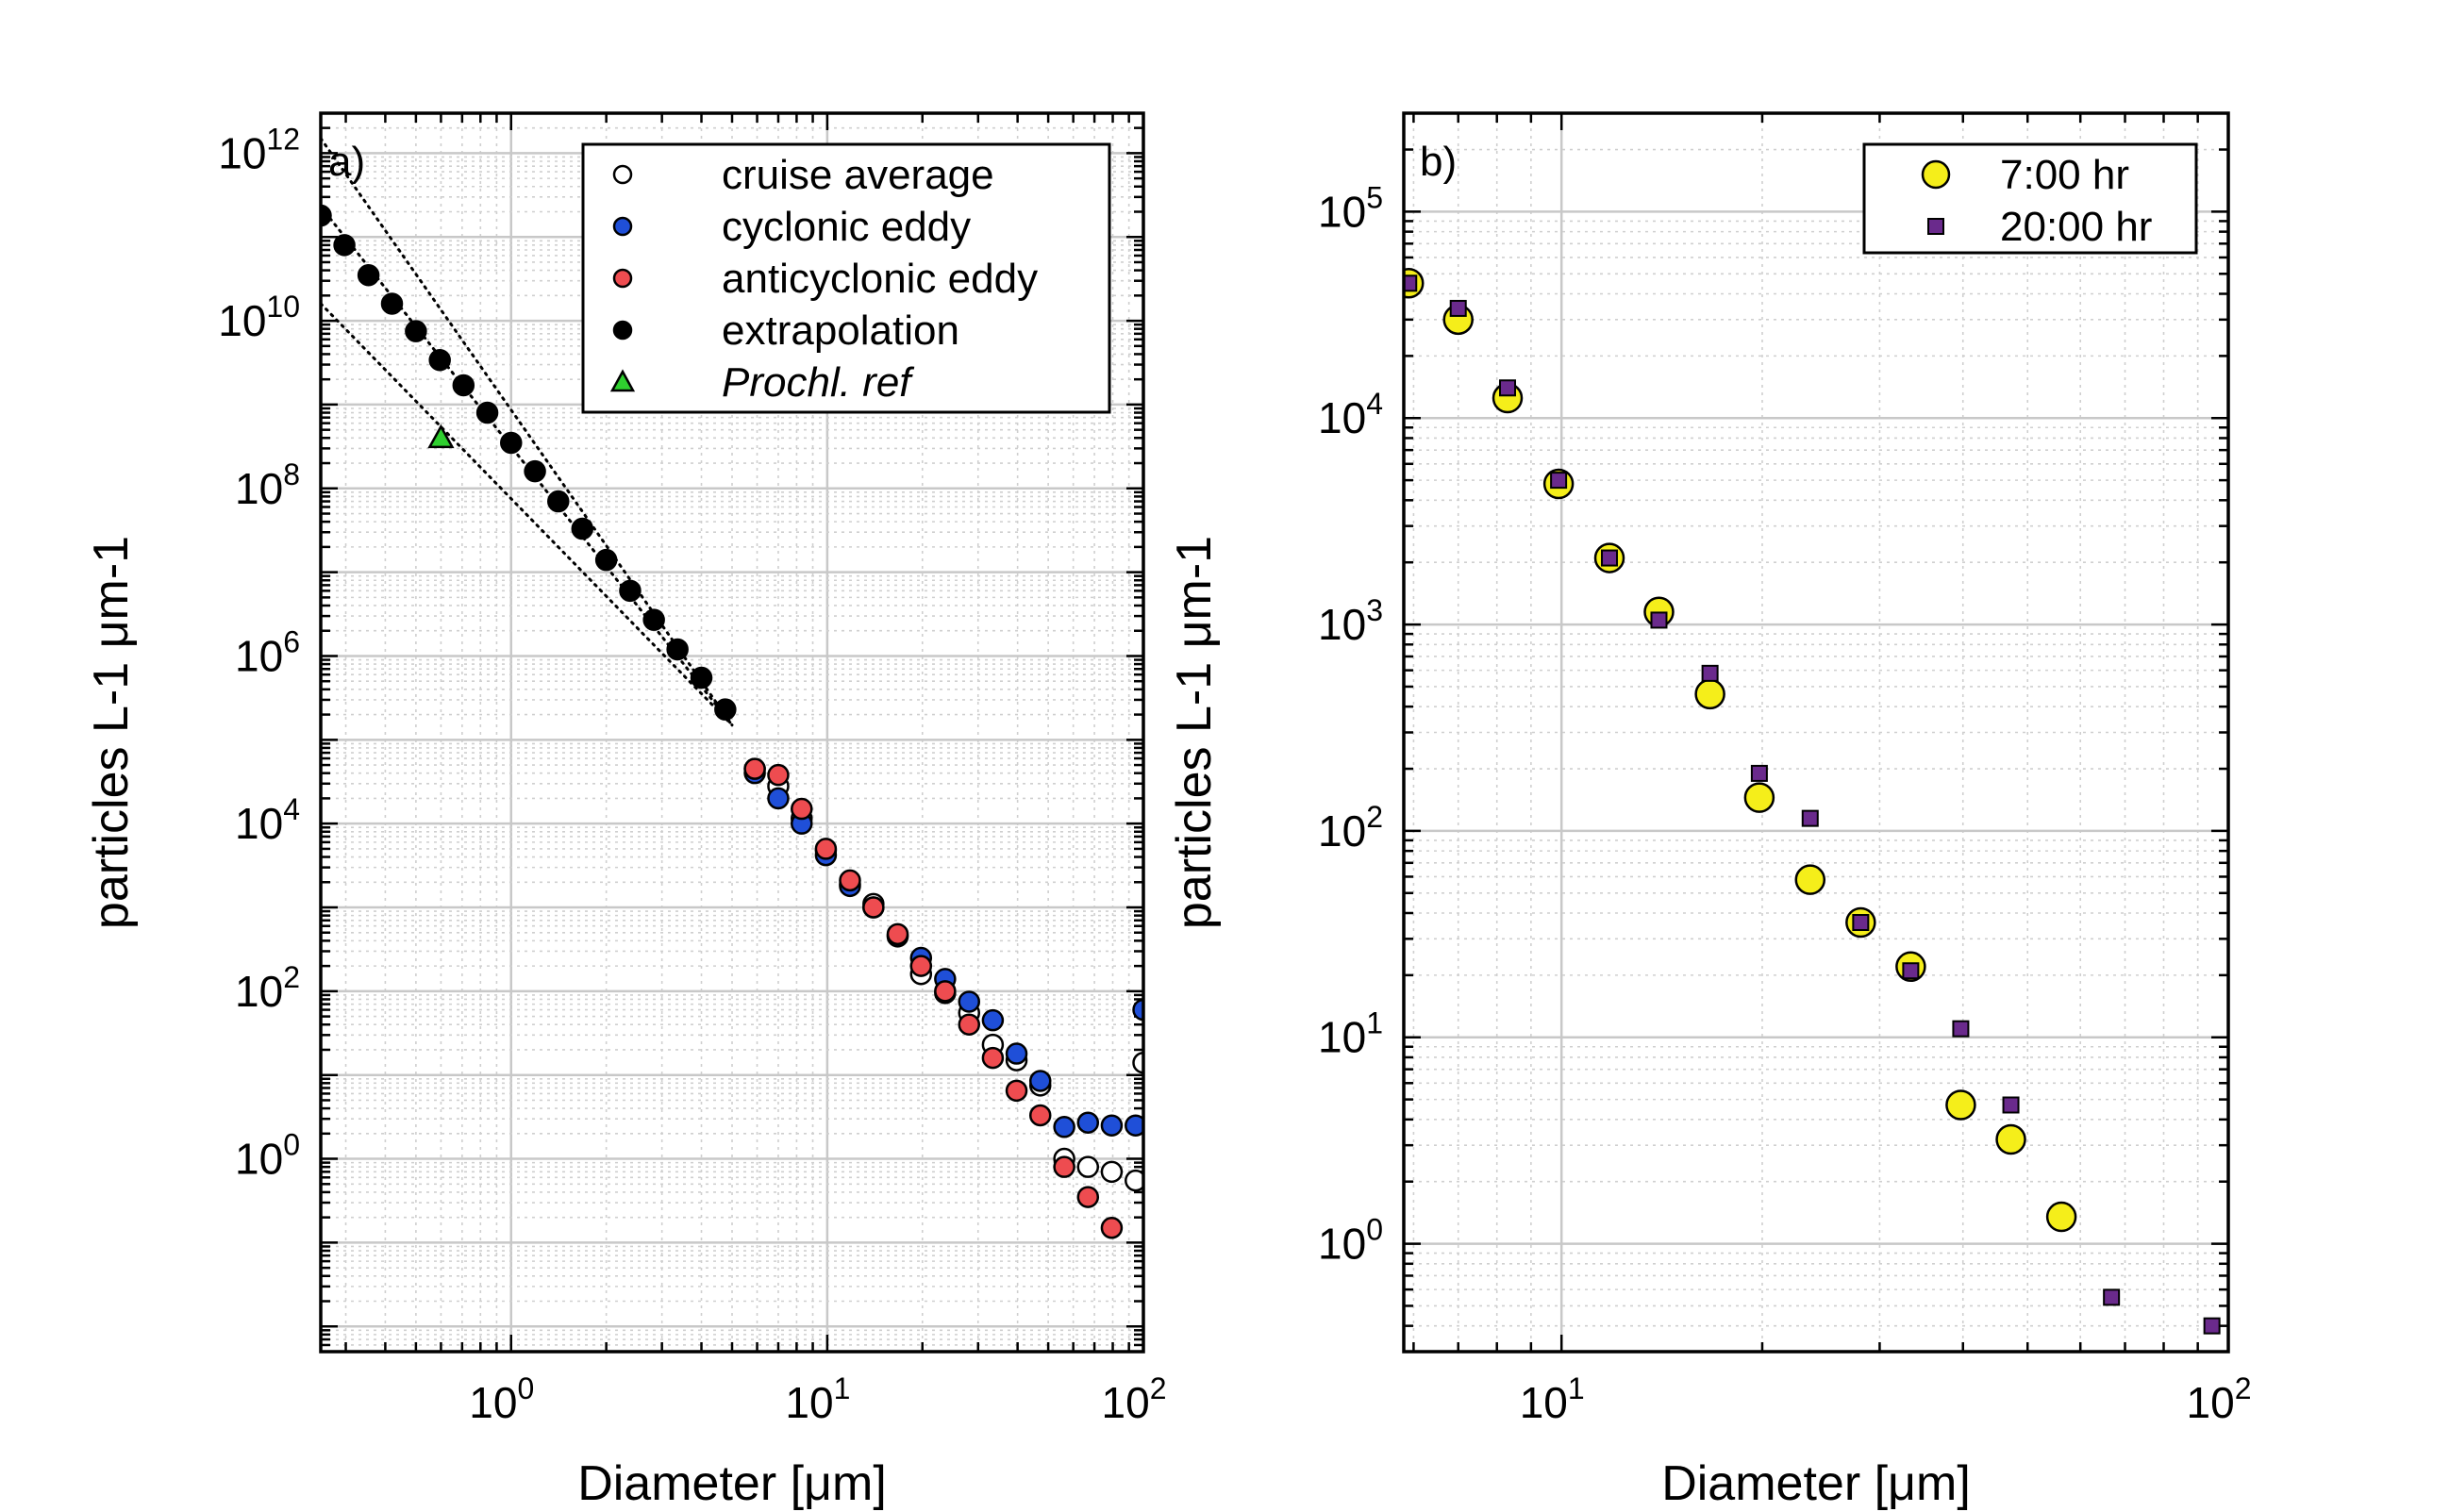  I want to click on y-tick-exponent: 3, so click(1374, 610).